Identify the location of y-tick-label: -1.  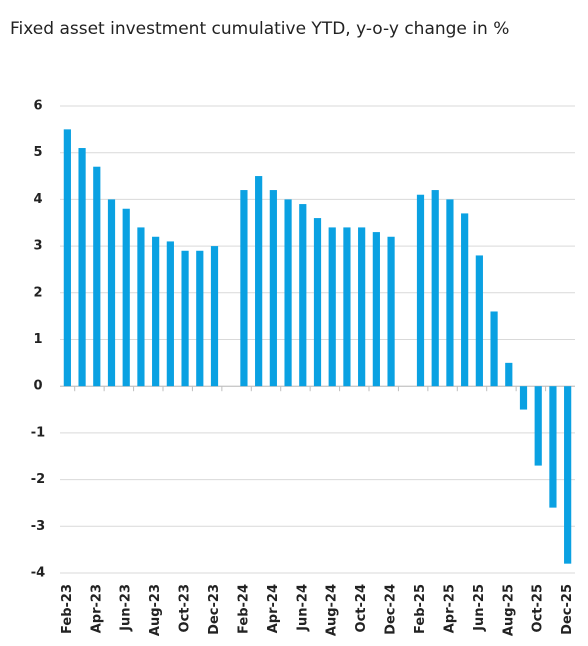
(38, 432).